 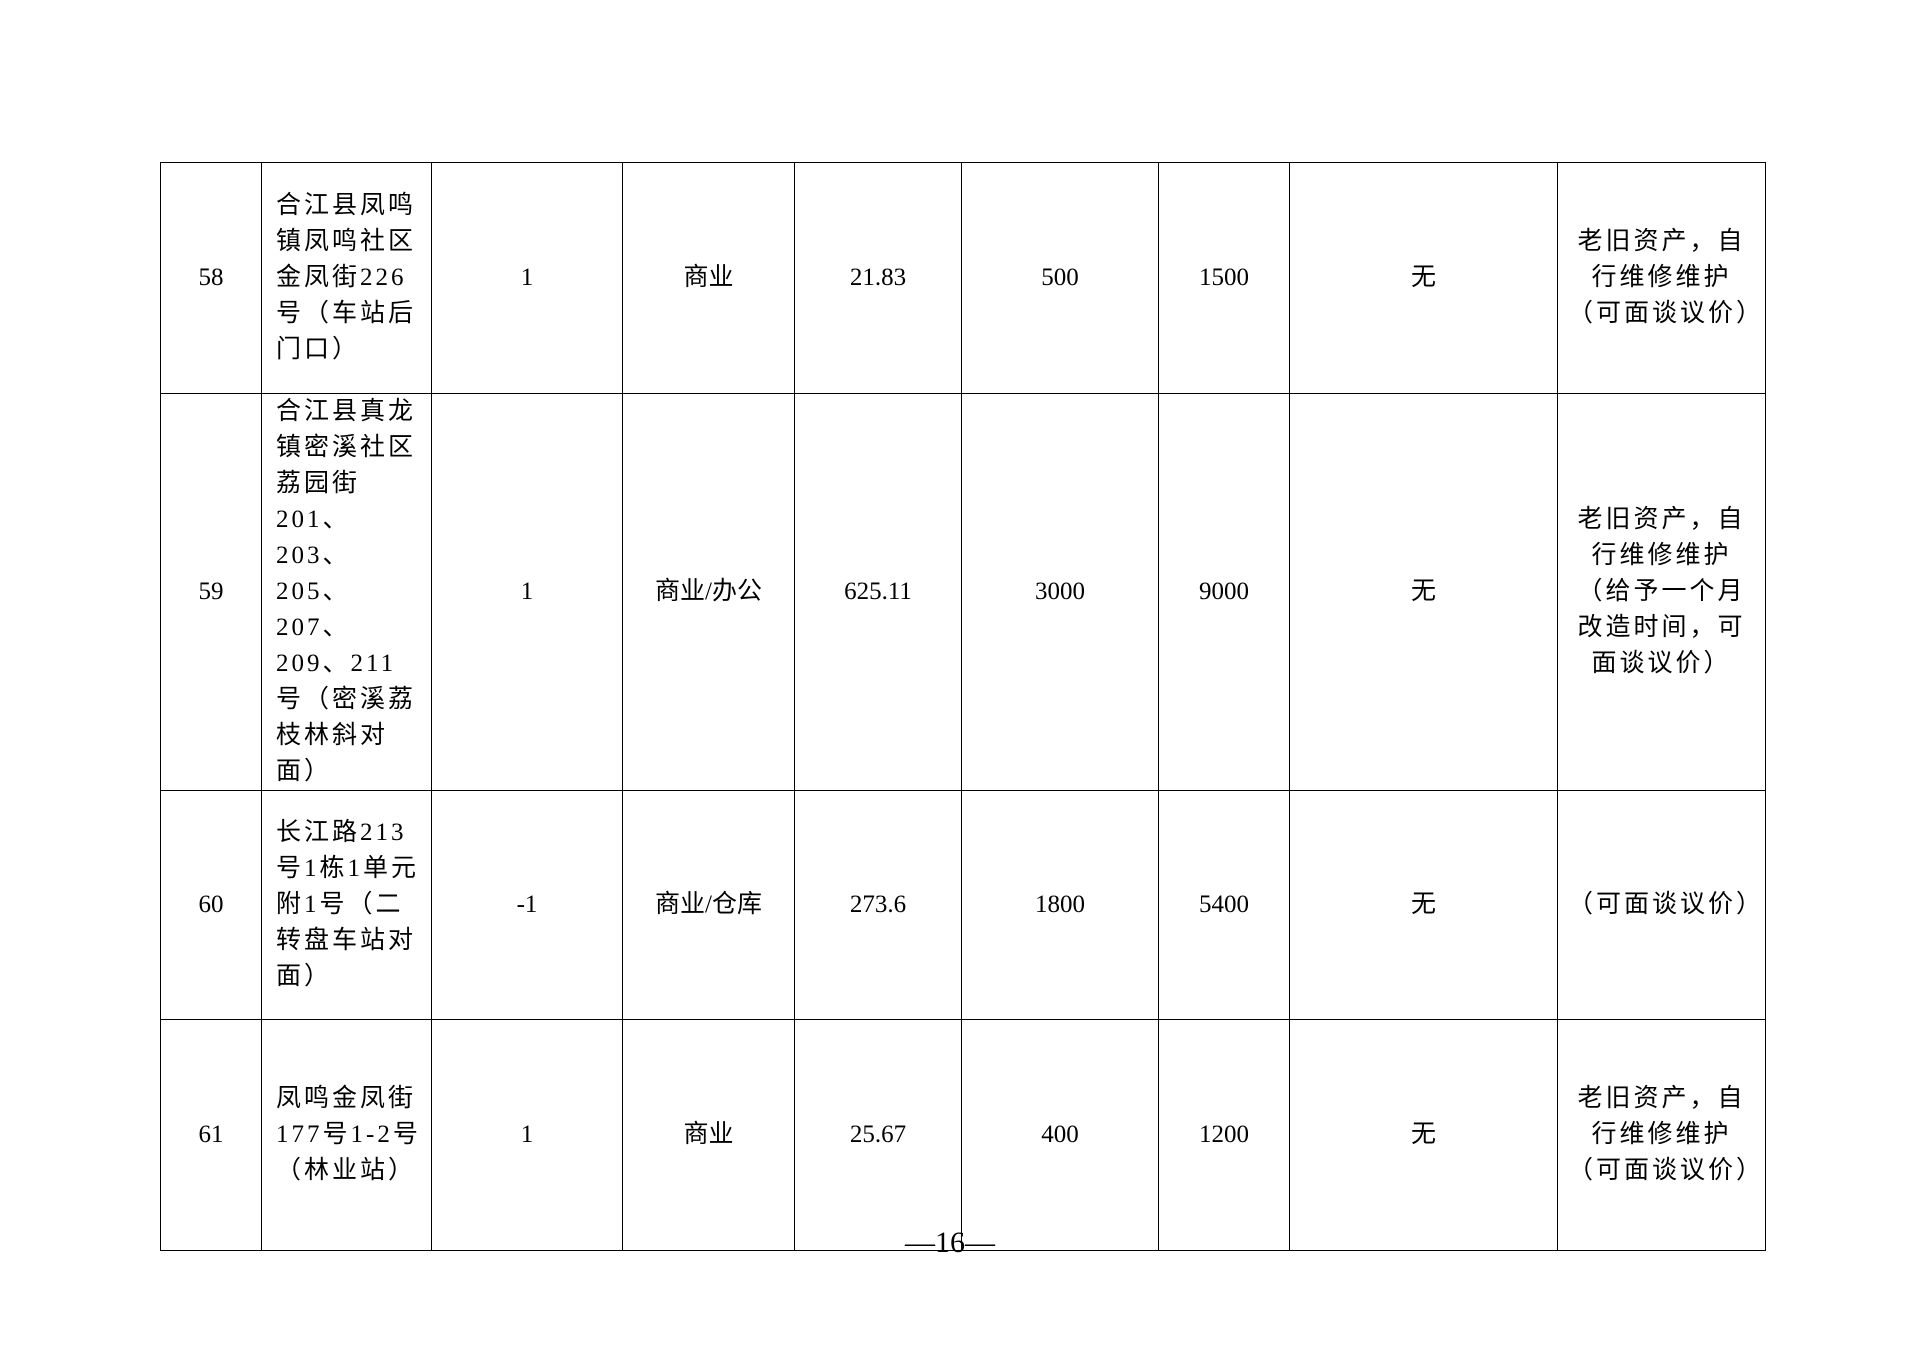 I want to click on cell-deposit: 1200, so click(x=1224, y=1135).